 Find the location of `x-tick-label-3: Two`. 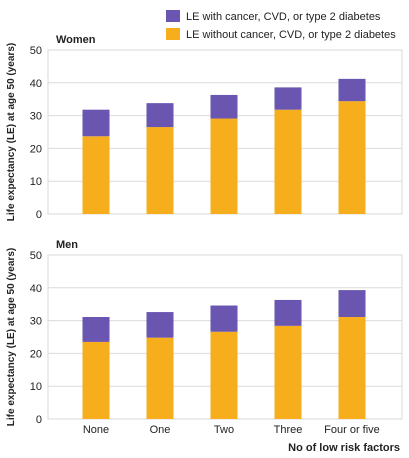

x-tick-label-3: Two is located at coordinates (224, 430).